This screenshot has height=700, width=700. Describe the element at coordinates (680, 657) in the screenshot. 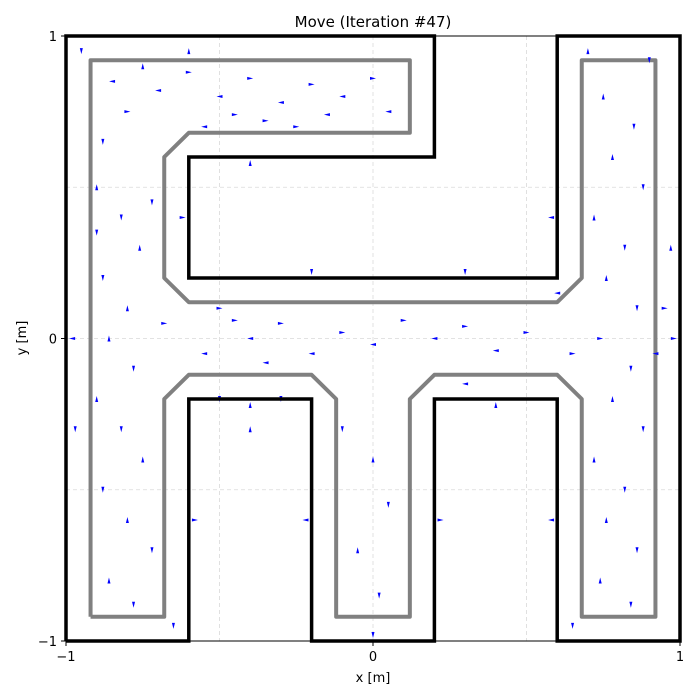

I see `x-tick-label: 1` at that location.